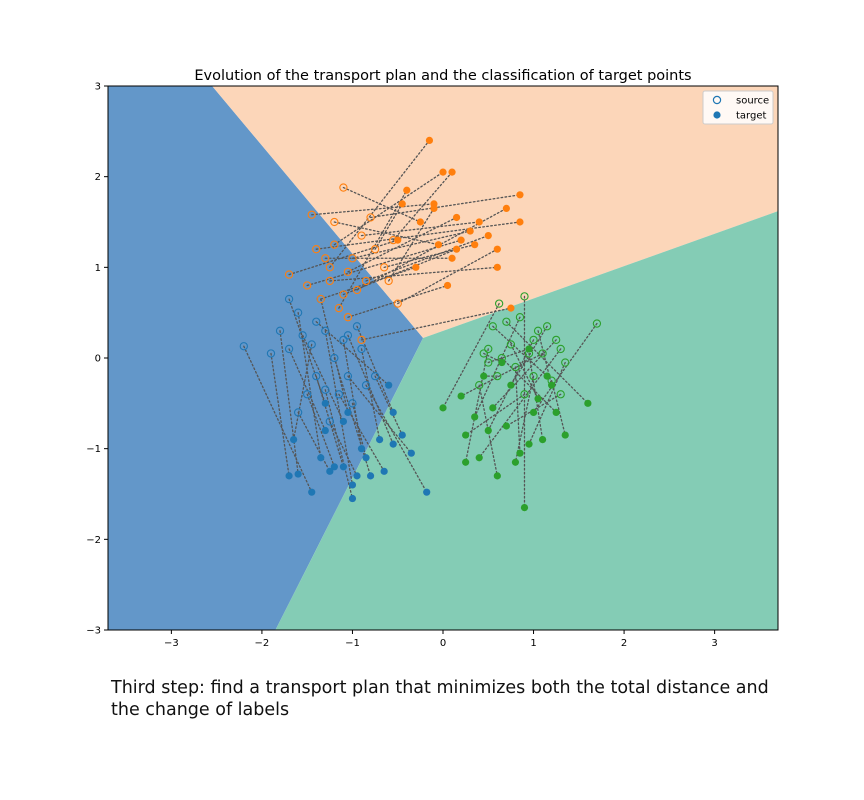  I want to click on x-axis: −3 −2 −1 0 1 2 3, so click(441, 639).